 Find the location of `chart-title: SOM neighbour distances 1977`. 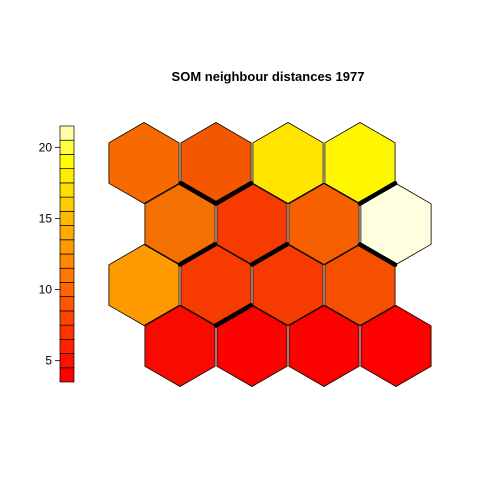

chart-title: SOM neighbour distances 1977 is located at coordinates (268, 76).